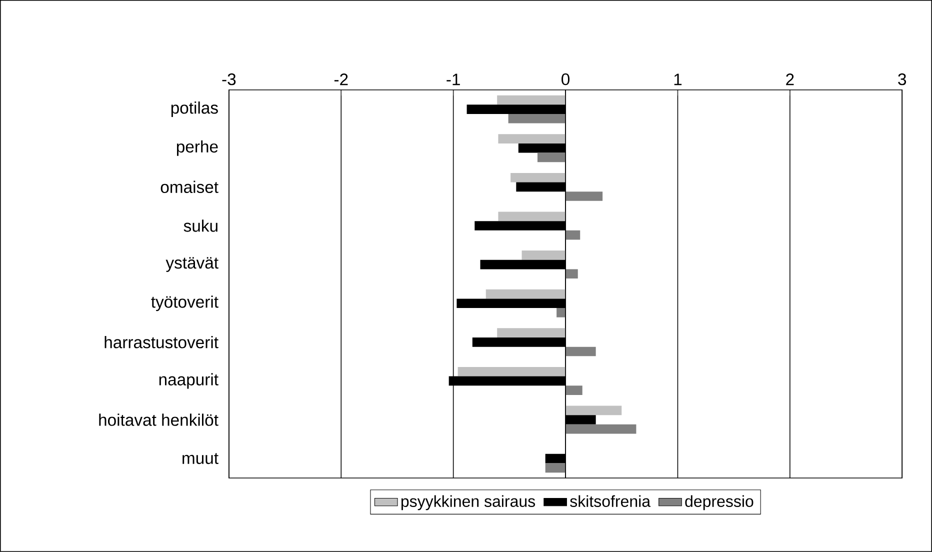 This screenshot has height=552, width=932. What do you see at coordinates (161, 342) in the screenshot?
I see `y-tick-label: harrastustoverit` at bounding box center [161, 342].